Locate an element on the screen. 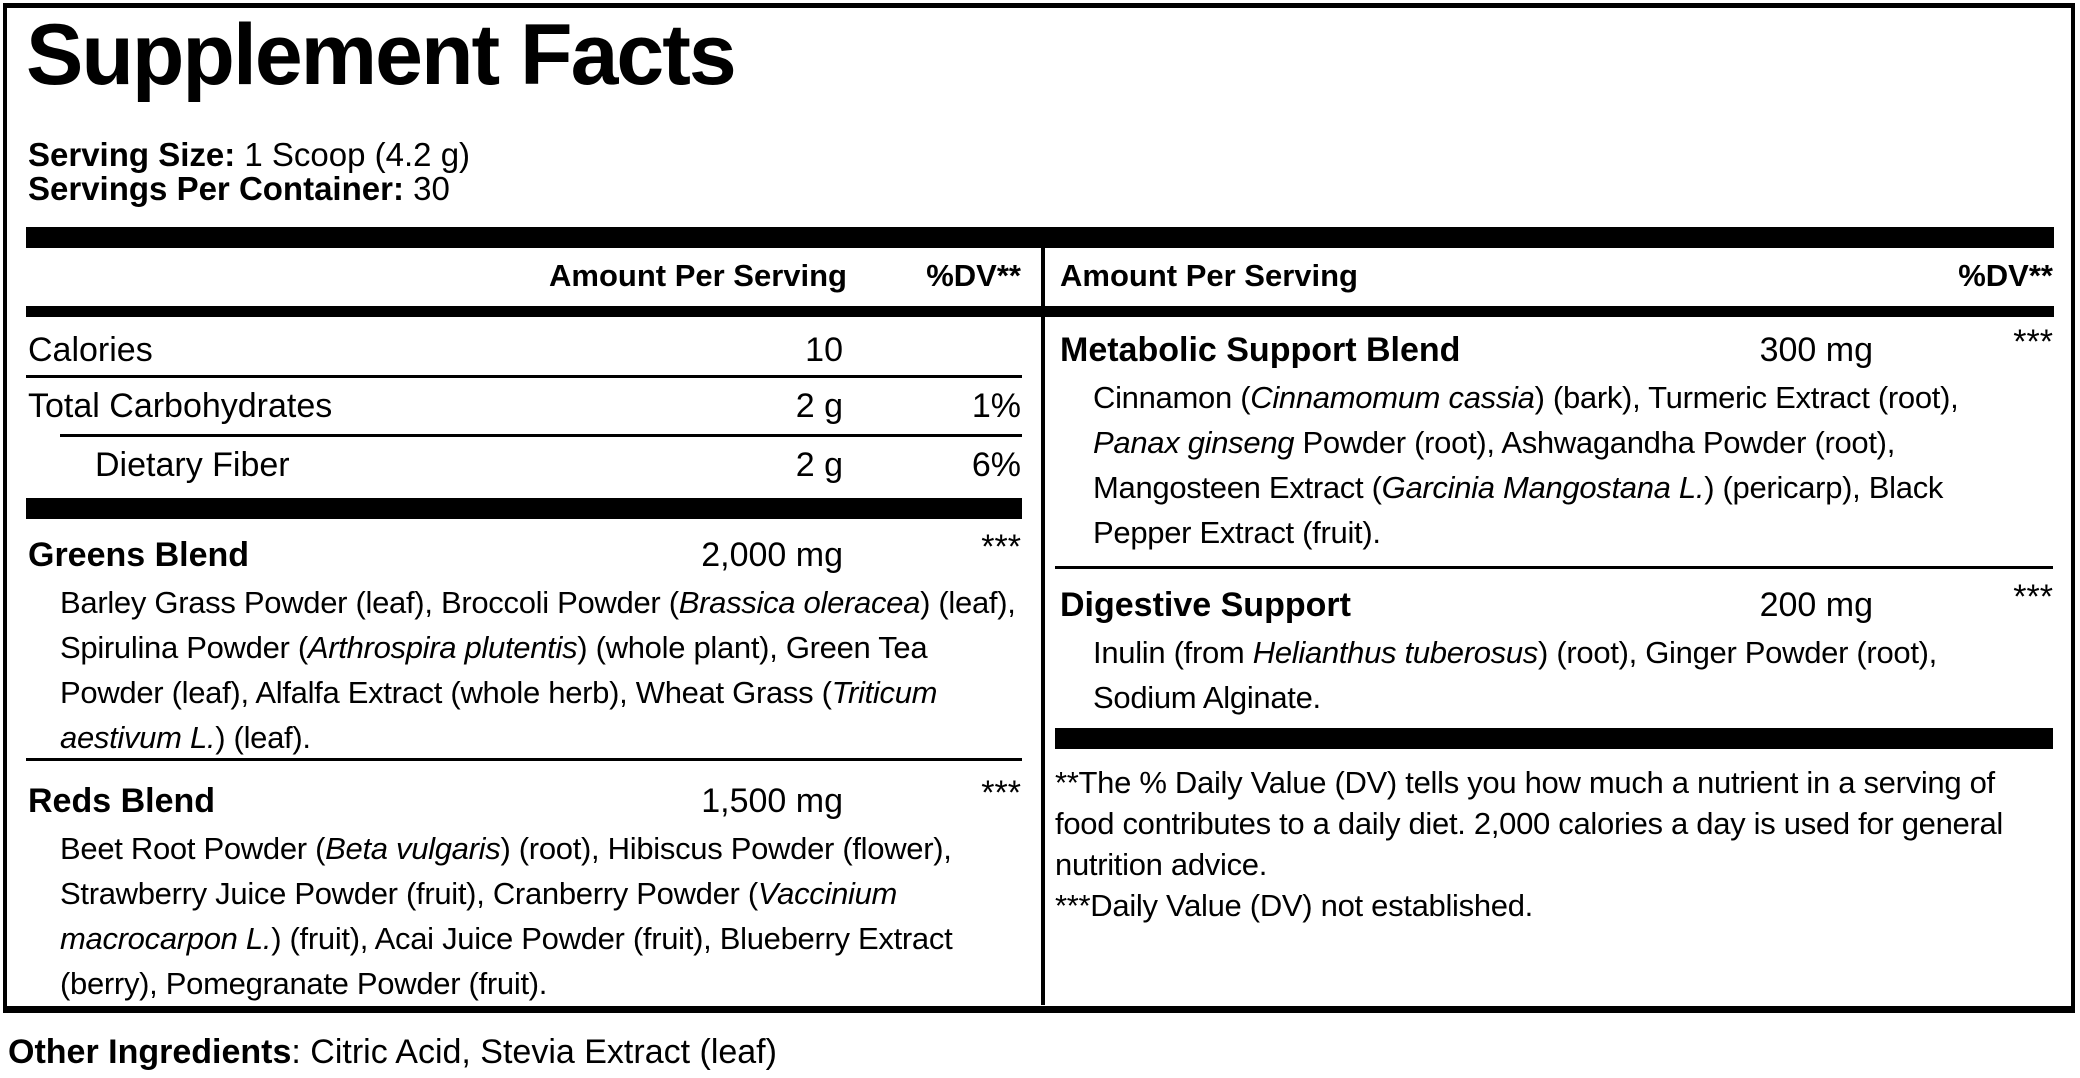 This screenshot has height=1078, width=2080. nutrient-name: Total Carbohydrates is located at coordinates (180, 406).